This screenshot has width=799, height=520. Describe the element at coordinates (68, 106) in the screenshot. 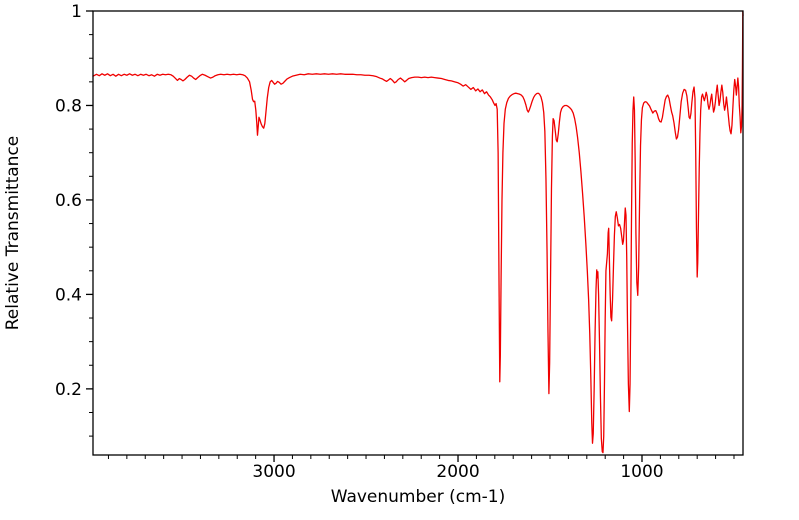

I see `y-tick-label: 0.8` at that location.